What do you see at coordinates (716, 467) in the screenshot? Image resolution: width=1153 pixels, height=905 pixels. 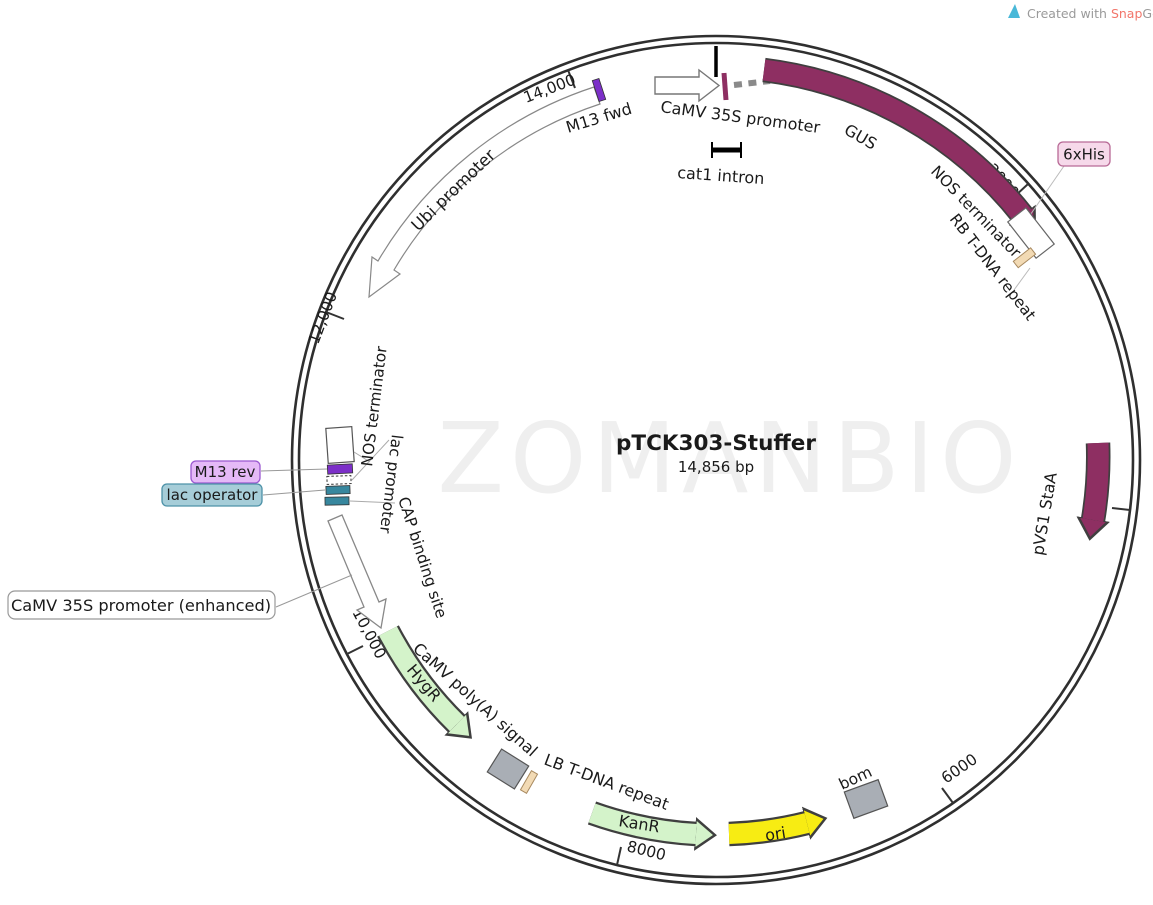 I see `plasmid-length: 14,856 bp` at bounding box center [716, 467].